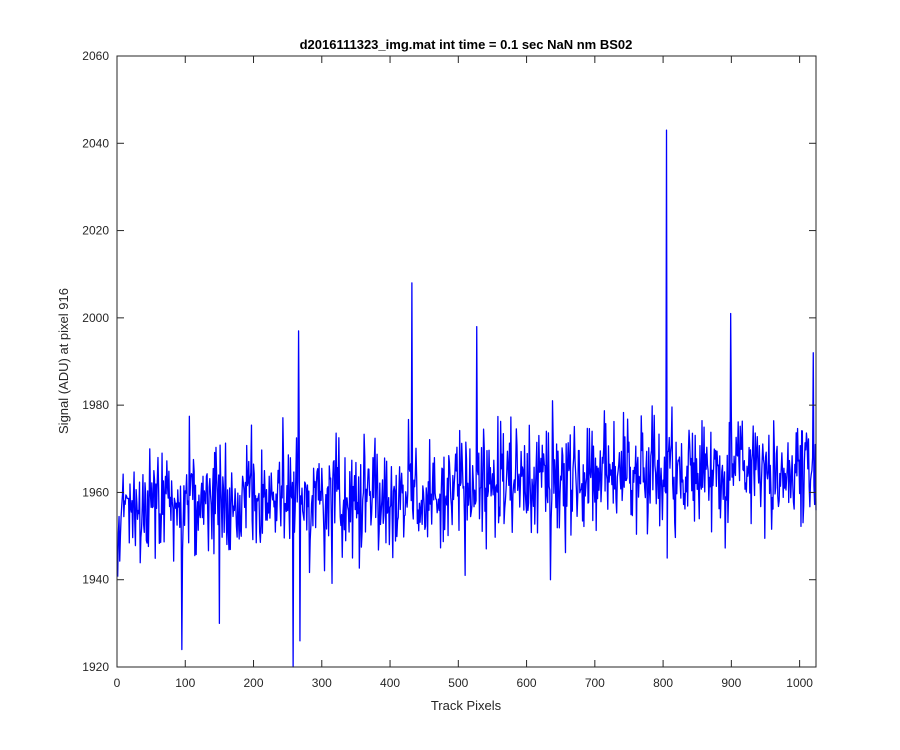 This screenshot has width=900, height=750. Describe the element at coordinates (458, 683) in the screenshot. I see `x-tick-label: 500` at that location.